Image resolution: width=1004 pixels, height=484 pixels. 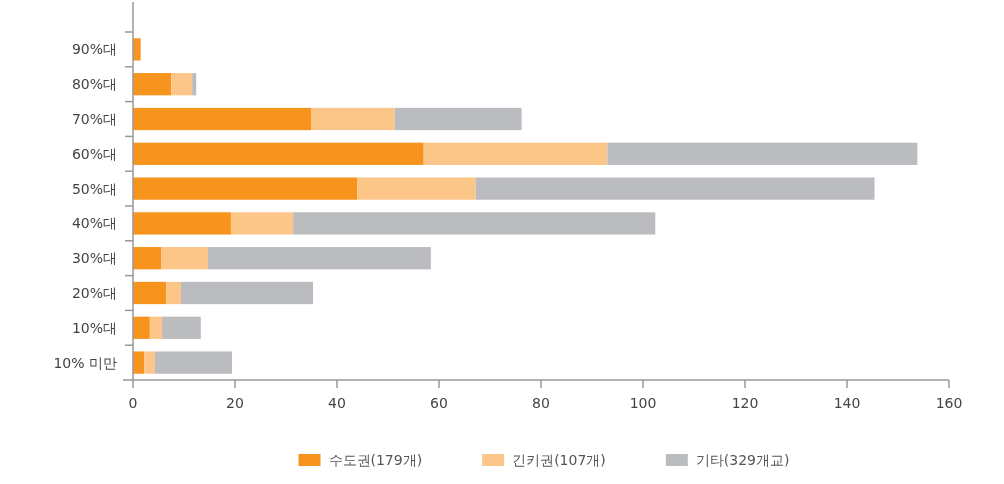 I want to click on y-tick-label: 10%대, so click(x=94, y=327).